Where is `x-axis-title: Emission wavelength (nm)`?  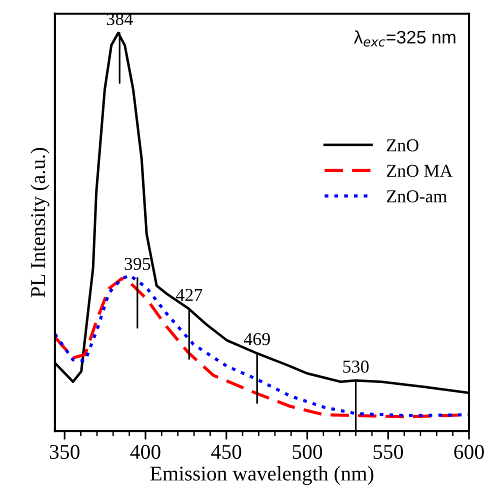 x-axis-title: Emission wavelength (nm) is located at coordinates (262, 475).